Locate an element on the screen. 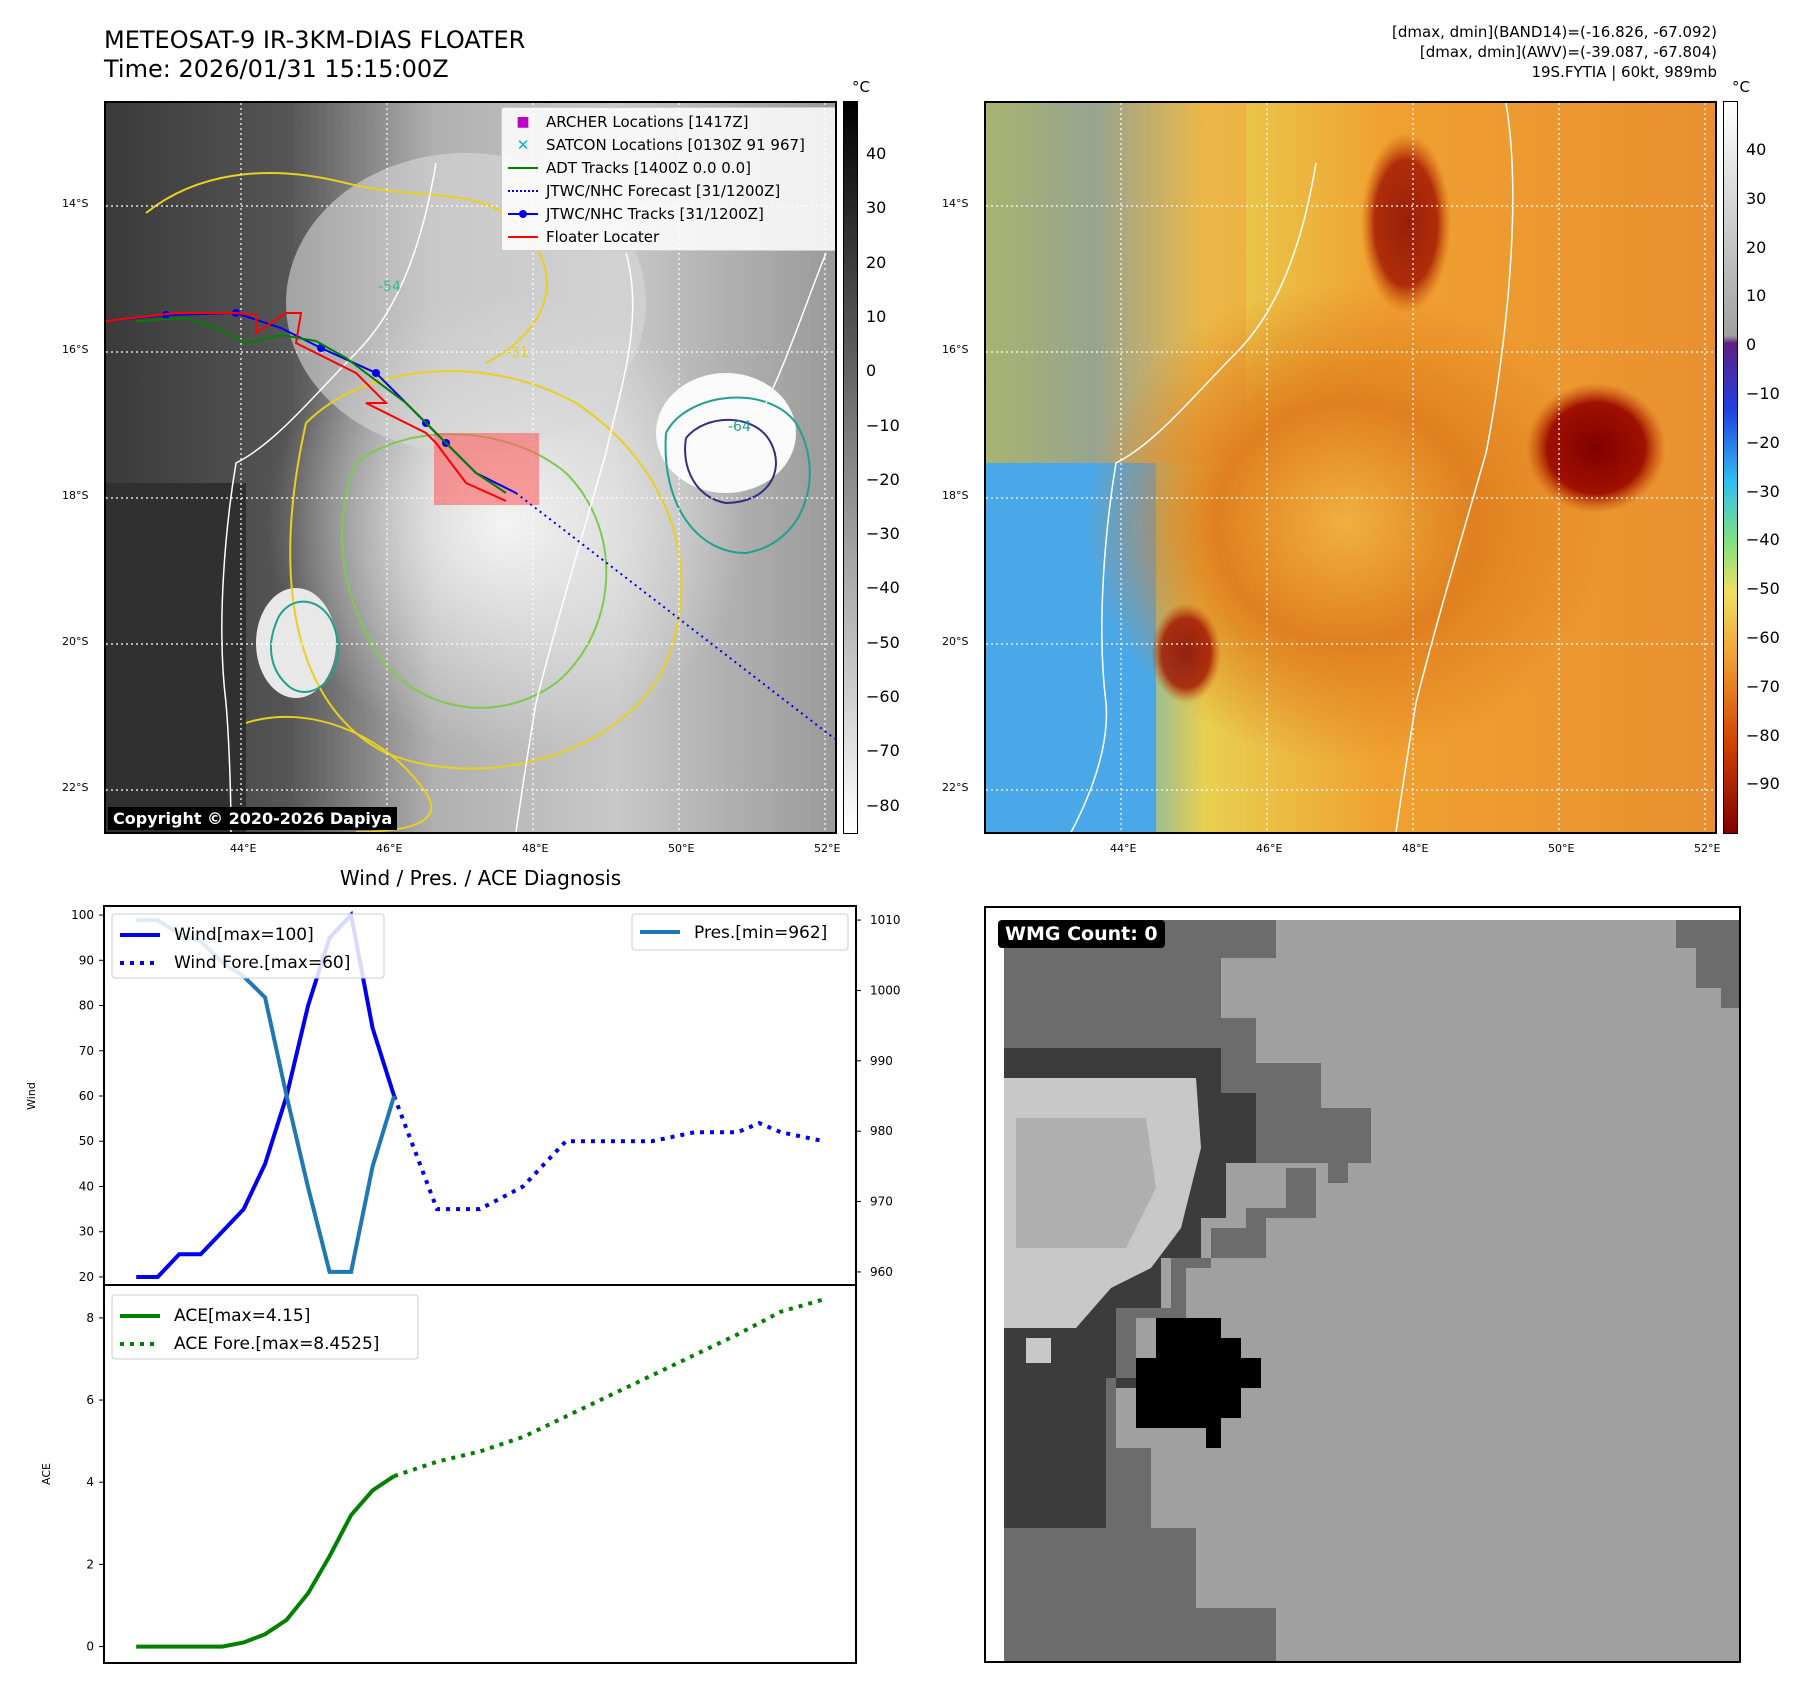 The width and height of the screenshot is (1797, 1690). wind-ytick-label: 50 is located at coordinates (86, 1141).